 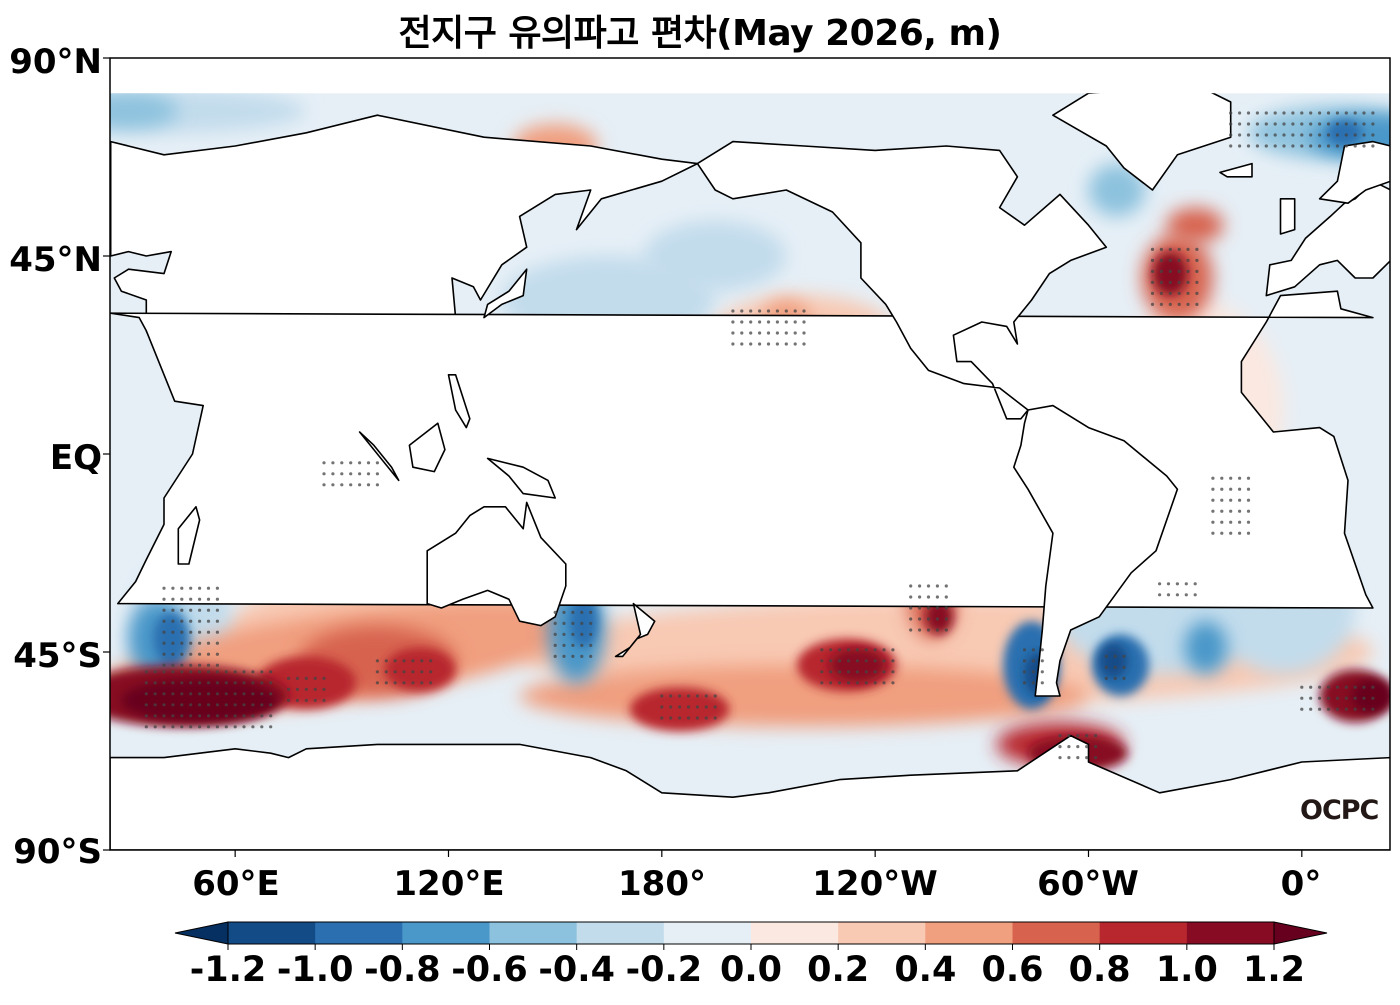 What do you see at coordinates (449, 884) in the screenshot?
I see `lon-label-120e: 120°E` at bounding box center [449, 884].